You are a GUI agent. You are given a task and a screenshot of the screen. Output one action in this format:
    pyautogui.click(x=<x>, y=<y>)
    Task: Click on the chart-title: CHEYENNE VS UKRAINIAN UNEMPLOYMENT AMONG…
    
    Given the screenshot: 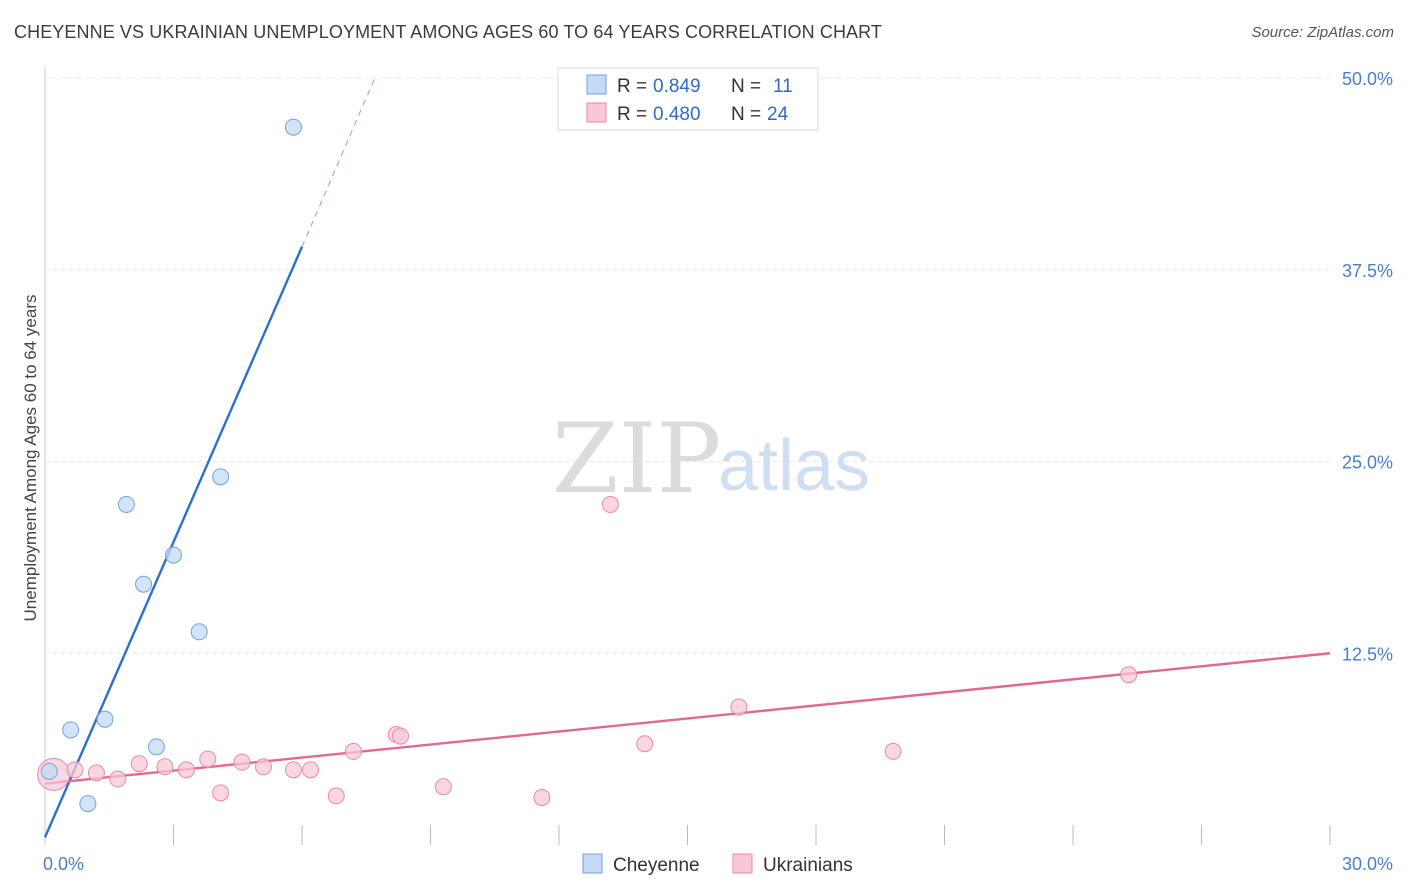 What is the action you would take?
    pyautogui.click(x=448, y=32)
    